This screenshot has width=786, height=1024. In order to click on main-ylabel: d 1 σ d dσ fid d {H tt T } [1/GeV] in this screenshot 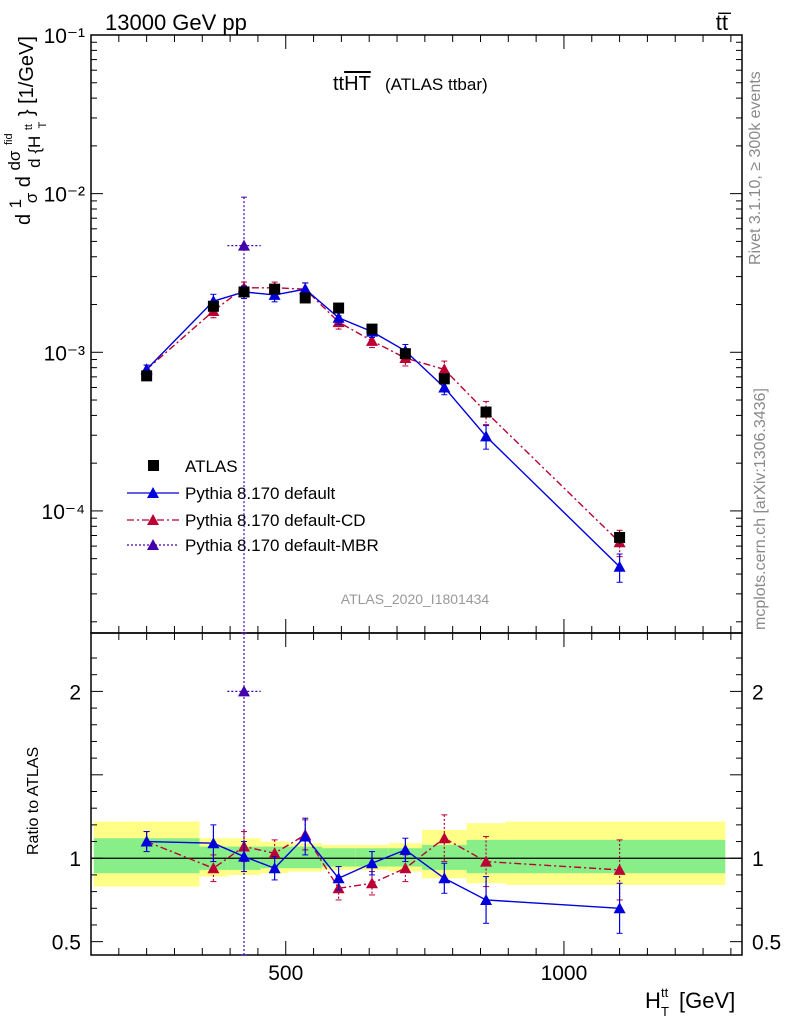, I will do `click(25, 130)`.